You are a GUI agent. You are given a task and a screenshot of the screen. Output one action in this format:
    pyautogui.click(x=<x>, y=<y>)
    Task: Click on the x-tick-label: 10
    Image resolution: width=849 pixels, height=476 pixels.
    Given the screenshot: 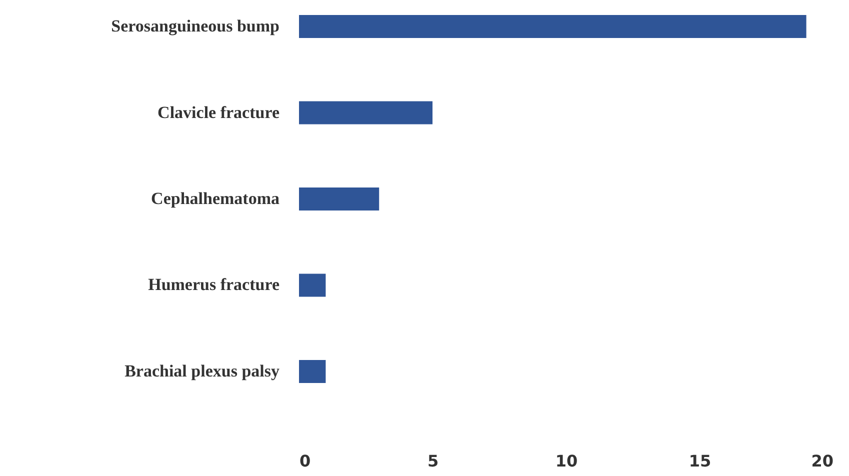 What is the action you would take?
    pyautogui.click(x=566, y=461)
    